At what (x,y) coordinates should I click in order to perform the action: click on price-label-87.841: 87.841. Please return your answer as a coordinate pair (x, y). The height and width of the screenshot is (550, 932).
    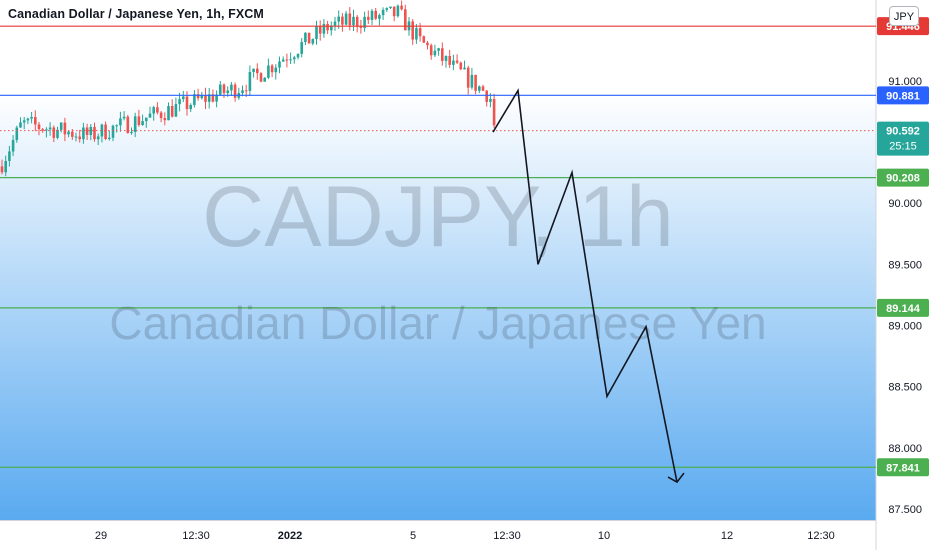
    Looking at the image, I should click on (903, 468).